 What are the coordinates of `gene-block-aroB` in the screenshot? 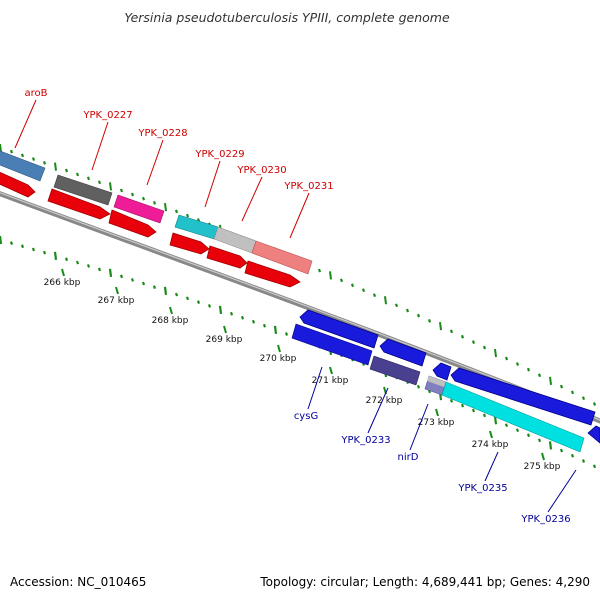 It's located at (23, 165).